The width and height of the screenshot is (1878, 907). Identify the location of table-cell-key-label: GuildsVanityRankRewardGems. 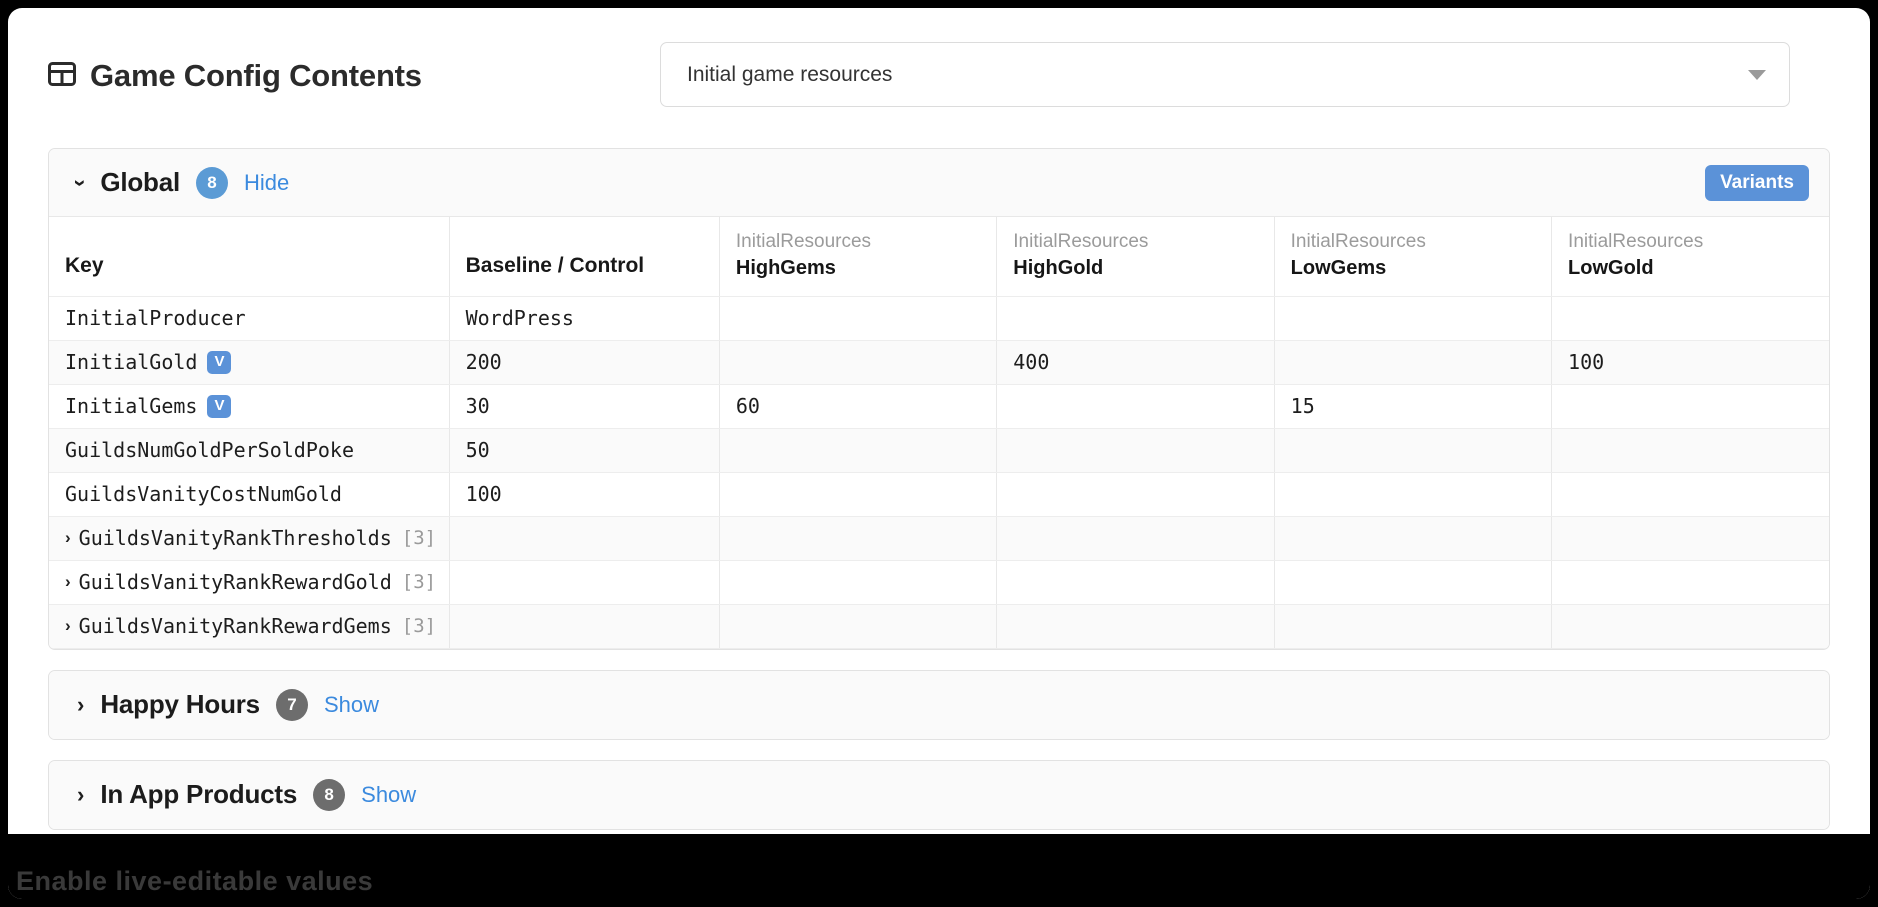
(235, 626).